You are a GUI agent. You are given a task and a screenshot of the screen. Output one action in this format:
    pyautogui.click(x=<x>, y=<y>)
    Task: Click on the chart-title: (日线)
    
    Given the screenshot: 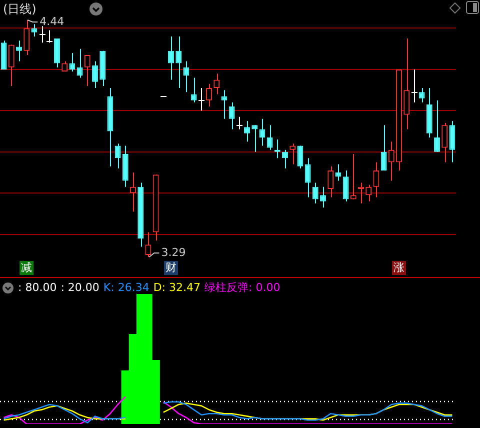 What is the action you would take?
    pyautogui.click(x=19, y=9)
    